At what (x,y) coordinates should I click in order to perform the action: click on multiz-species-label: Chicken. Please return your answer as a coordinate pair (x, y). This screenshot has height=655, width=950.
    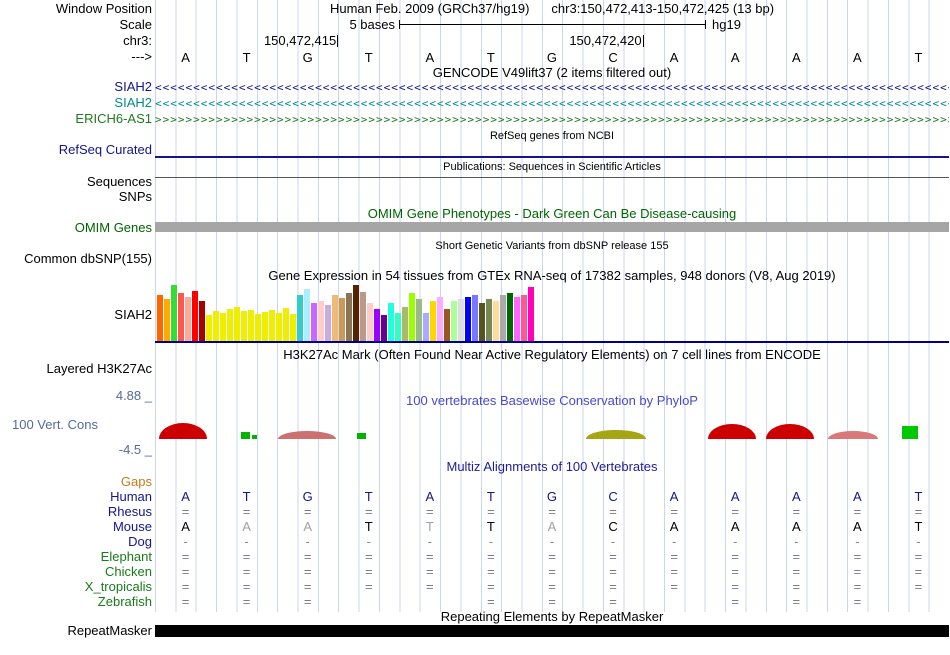
    Looking at the image, I should click on (128, 571).